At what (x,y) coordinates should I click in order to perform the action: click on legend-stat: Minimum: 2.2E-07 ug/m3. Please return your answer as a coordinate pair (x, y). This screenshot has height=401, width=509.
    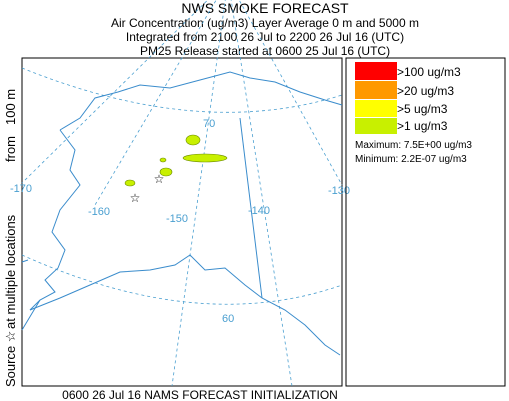
    Looking at the image, I should click on (411, 159).